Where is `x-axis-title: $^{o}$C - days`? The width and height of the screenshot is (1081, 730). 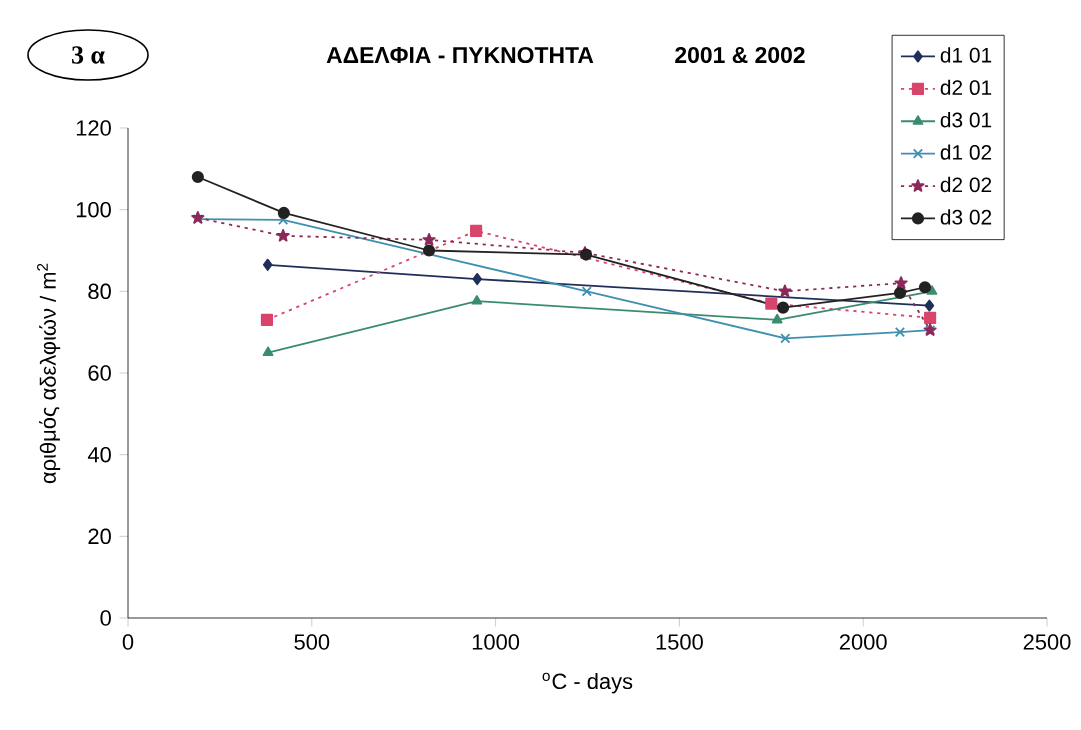
x-axis-title: $^{o}$C - days is located at coordinates (587, 683).